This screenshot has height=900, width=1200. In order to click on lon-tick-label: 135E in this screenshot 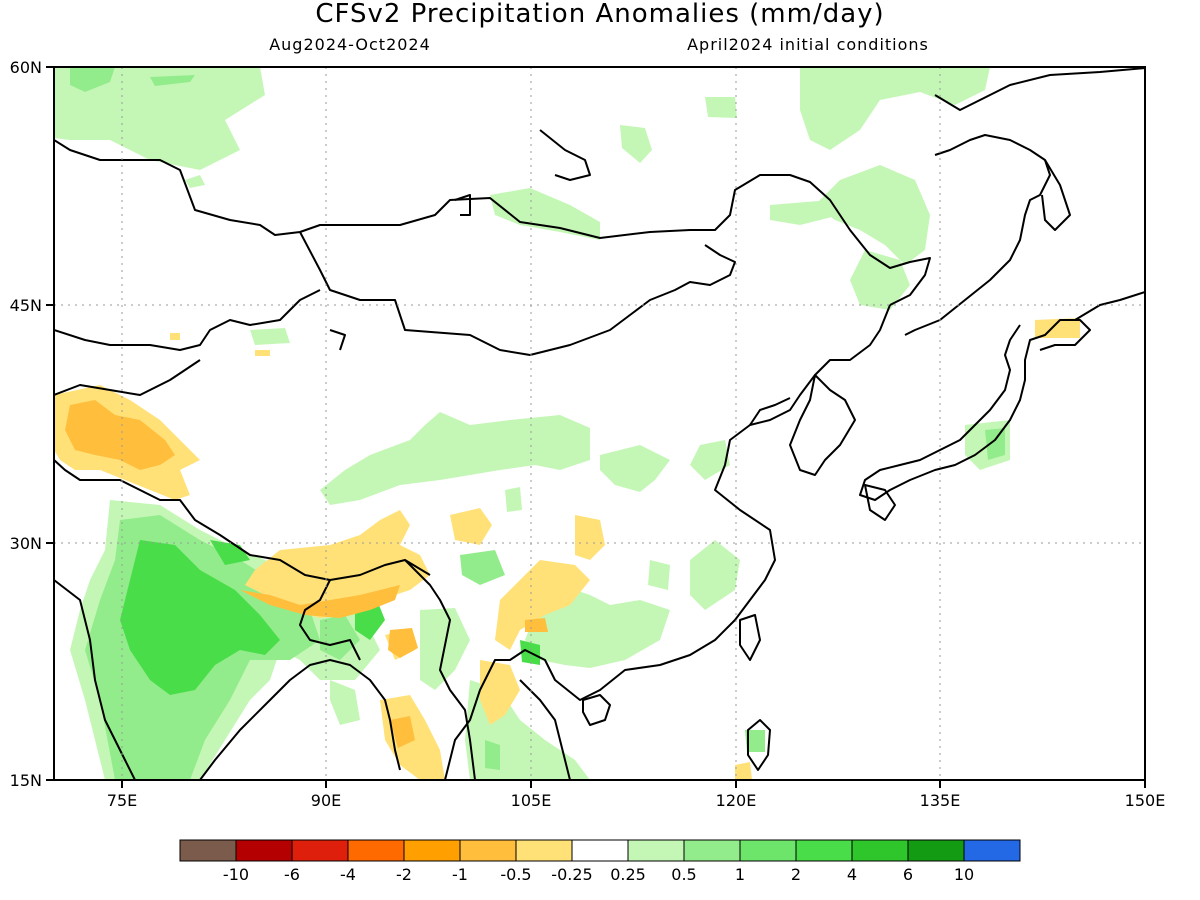, I will do `click(940, 800)`.